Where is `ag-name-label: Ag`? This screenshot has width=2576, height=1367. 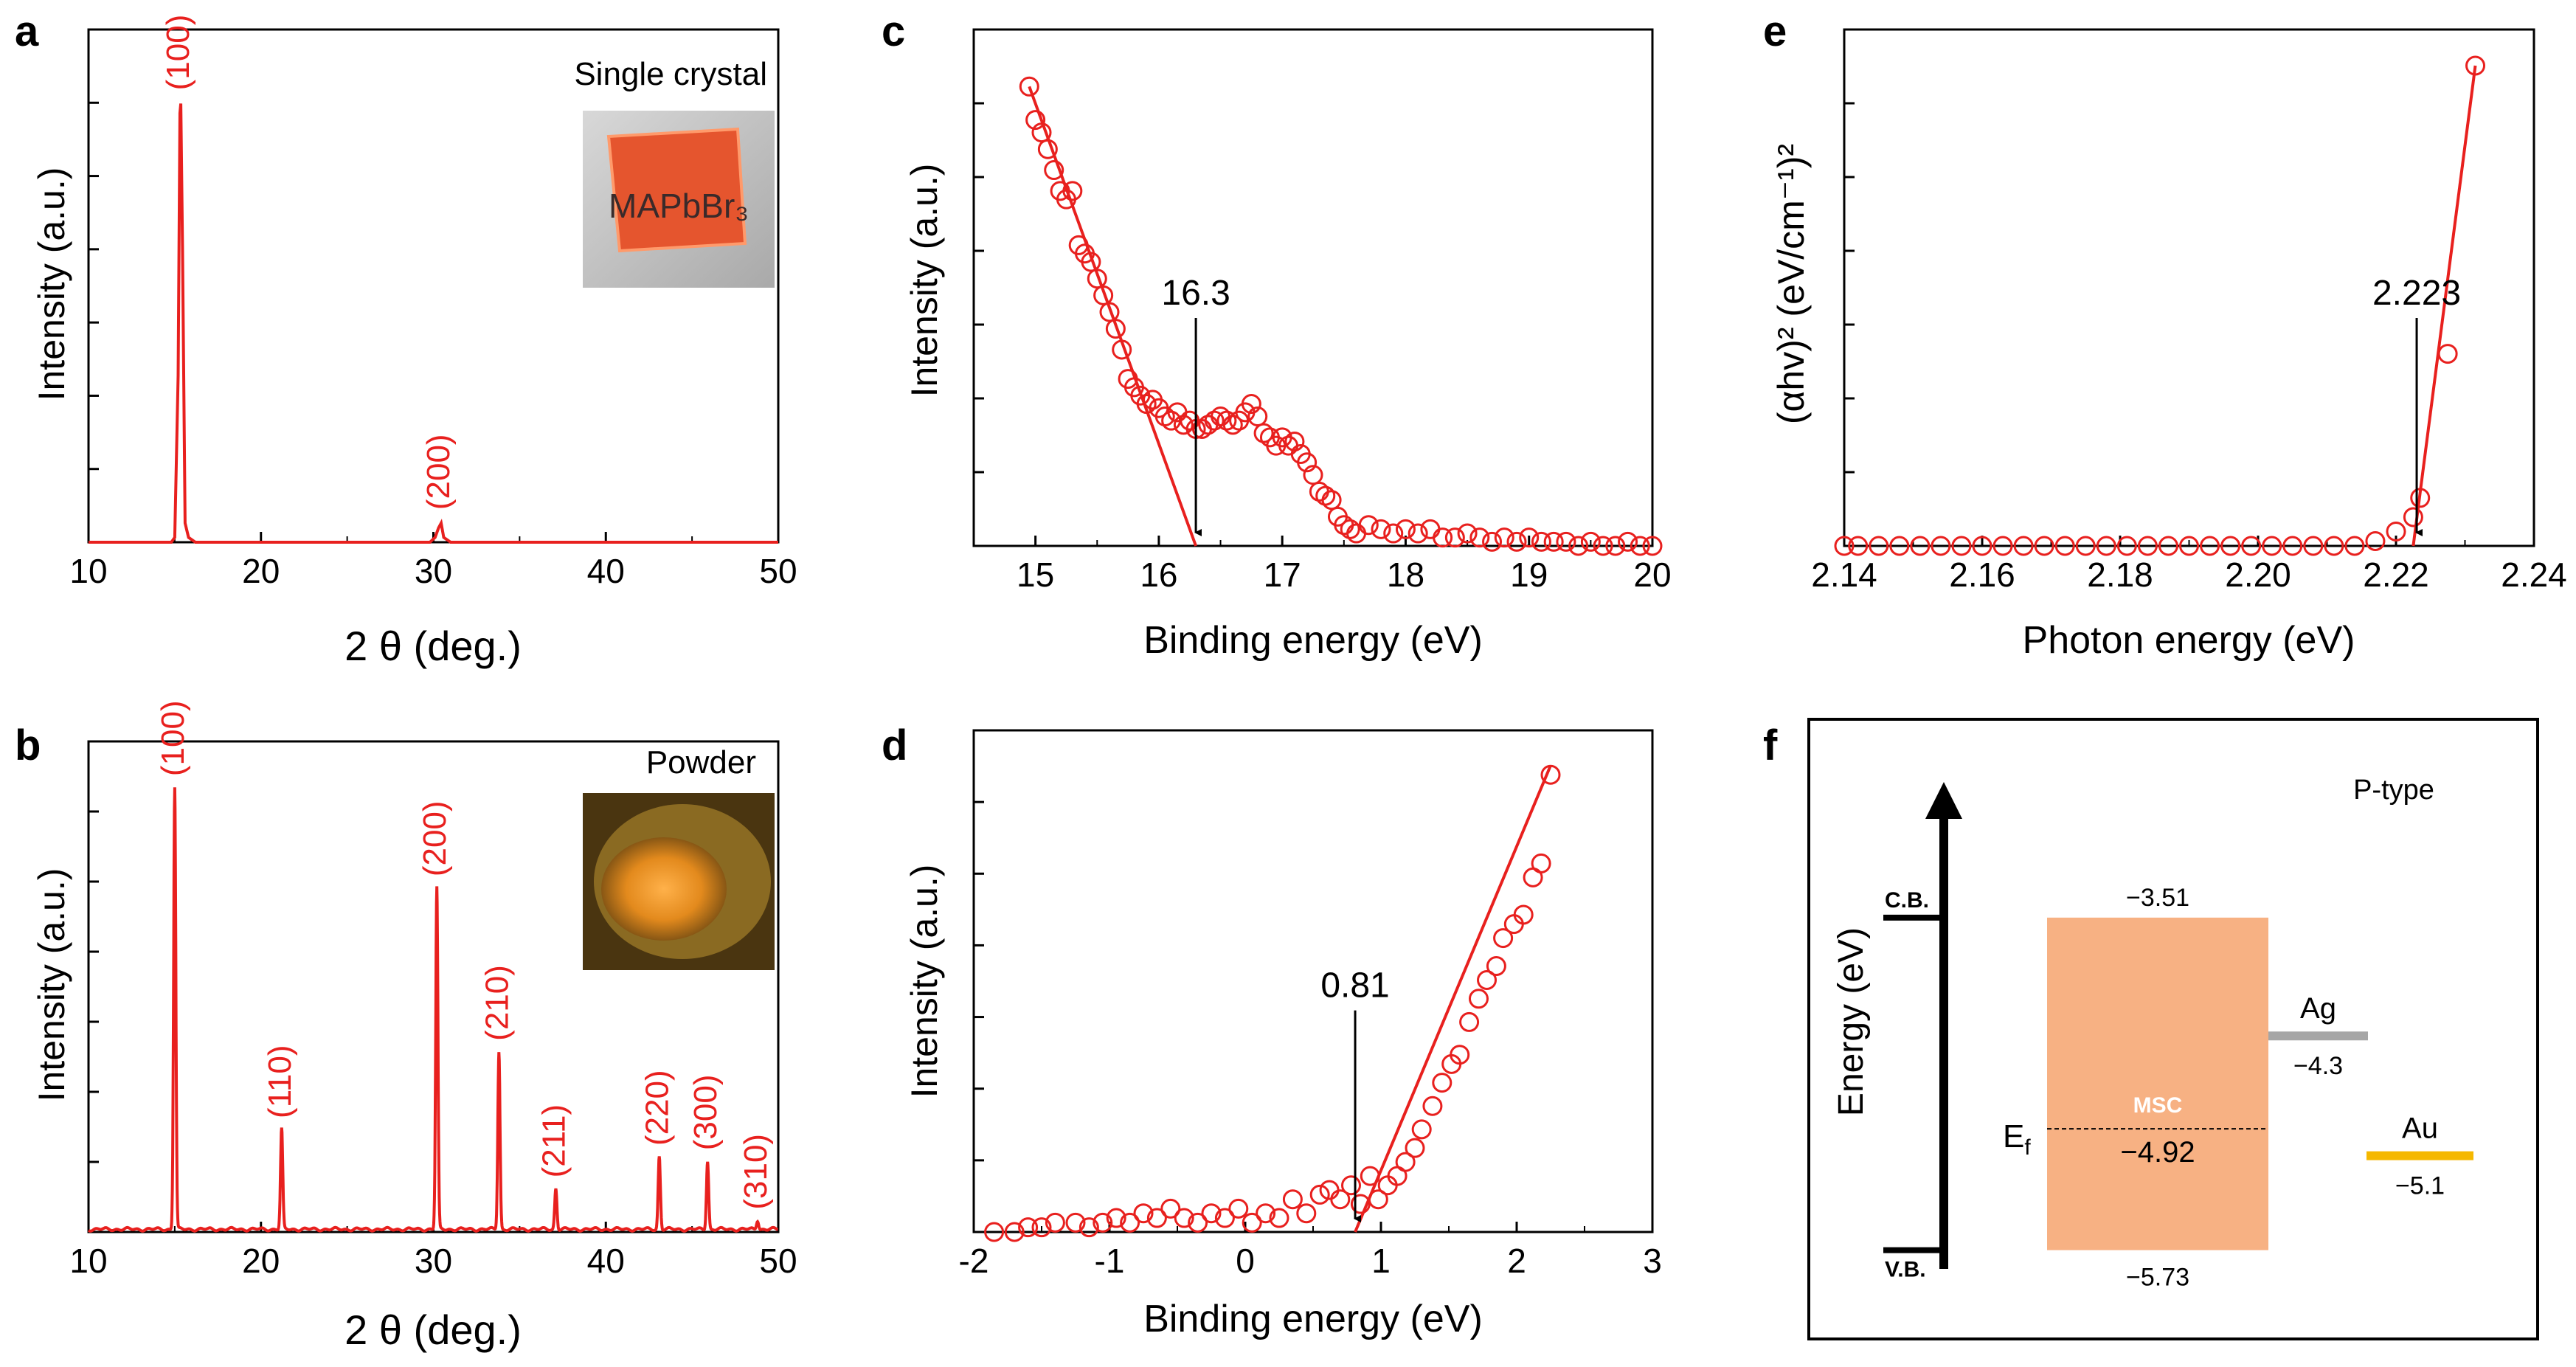 ag-name-label: Ag is located at coordinates (2318, 1008).